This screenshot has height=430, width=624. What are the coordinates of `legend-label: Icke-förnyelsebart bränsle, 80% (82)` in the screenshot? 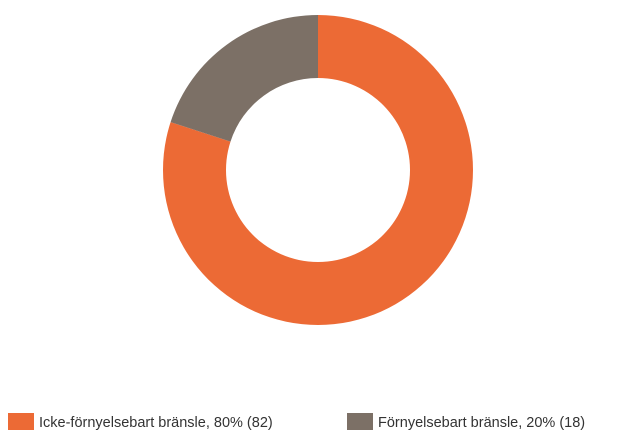 It's located at (156, 422).